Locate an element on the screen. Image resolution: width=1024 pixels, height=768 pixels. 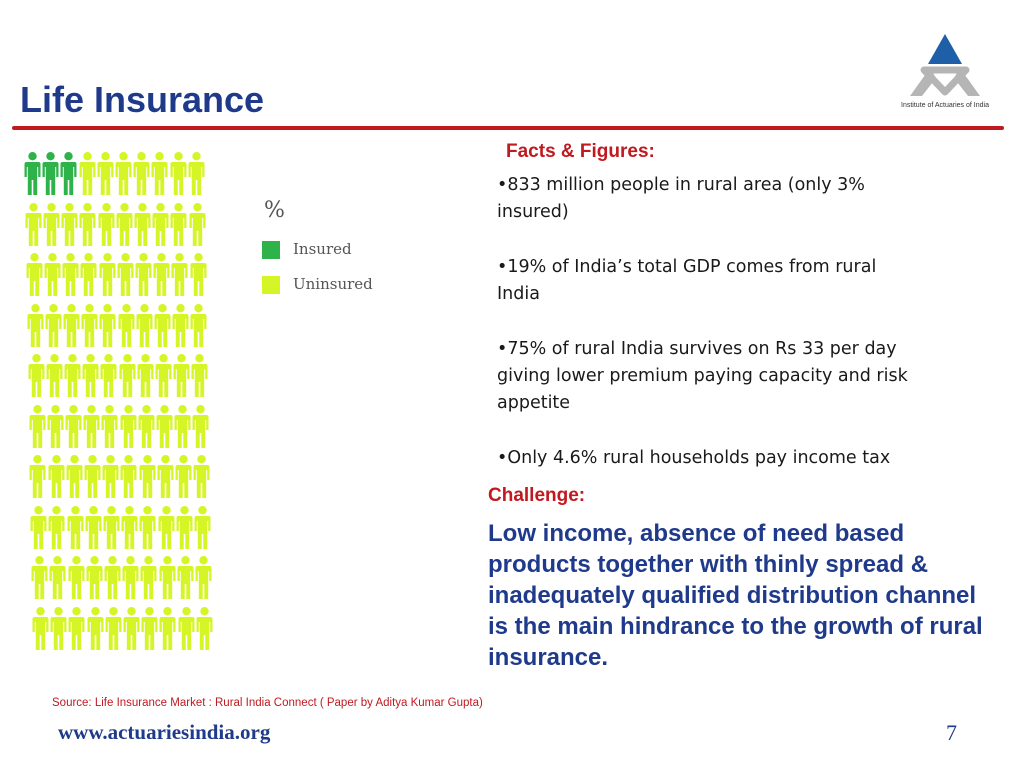
person-icon-insured is located at coordinates (68, 173).